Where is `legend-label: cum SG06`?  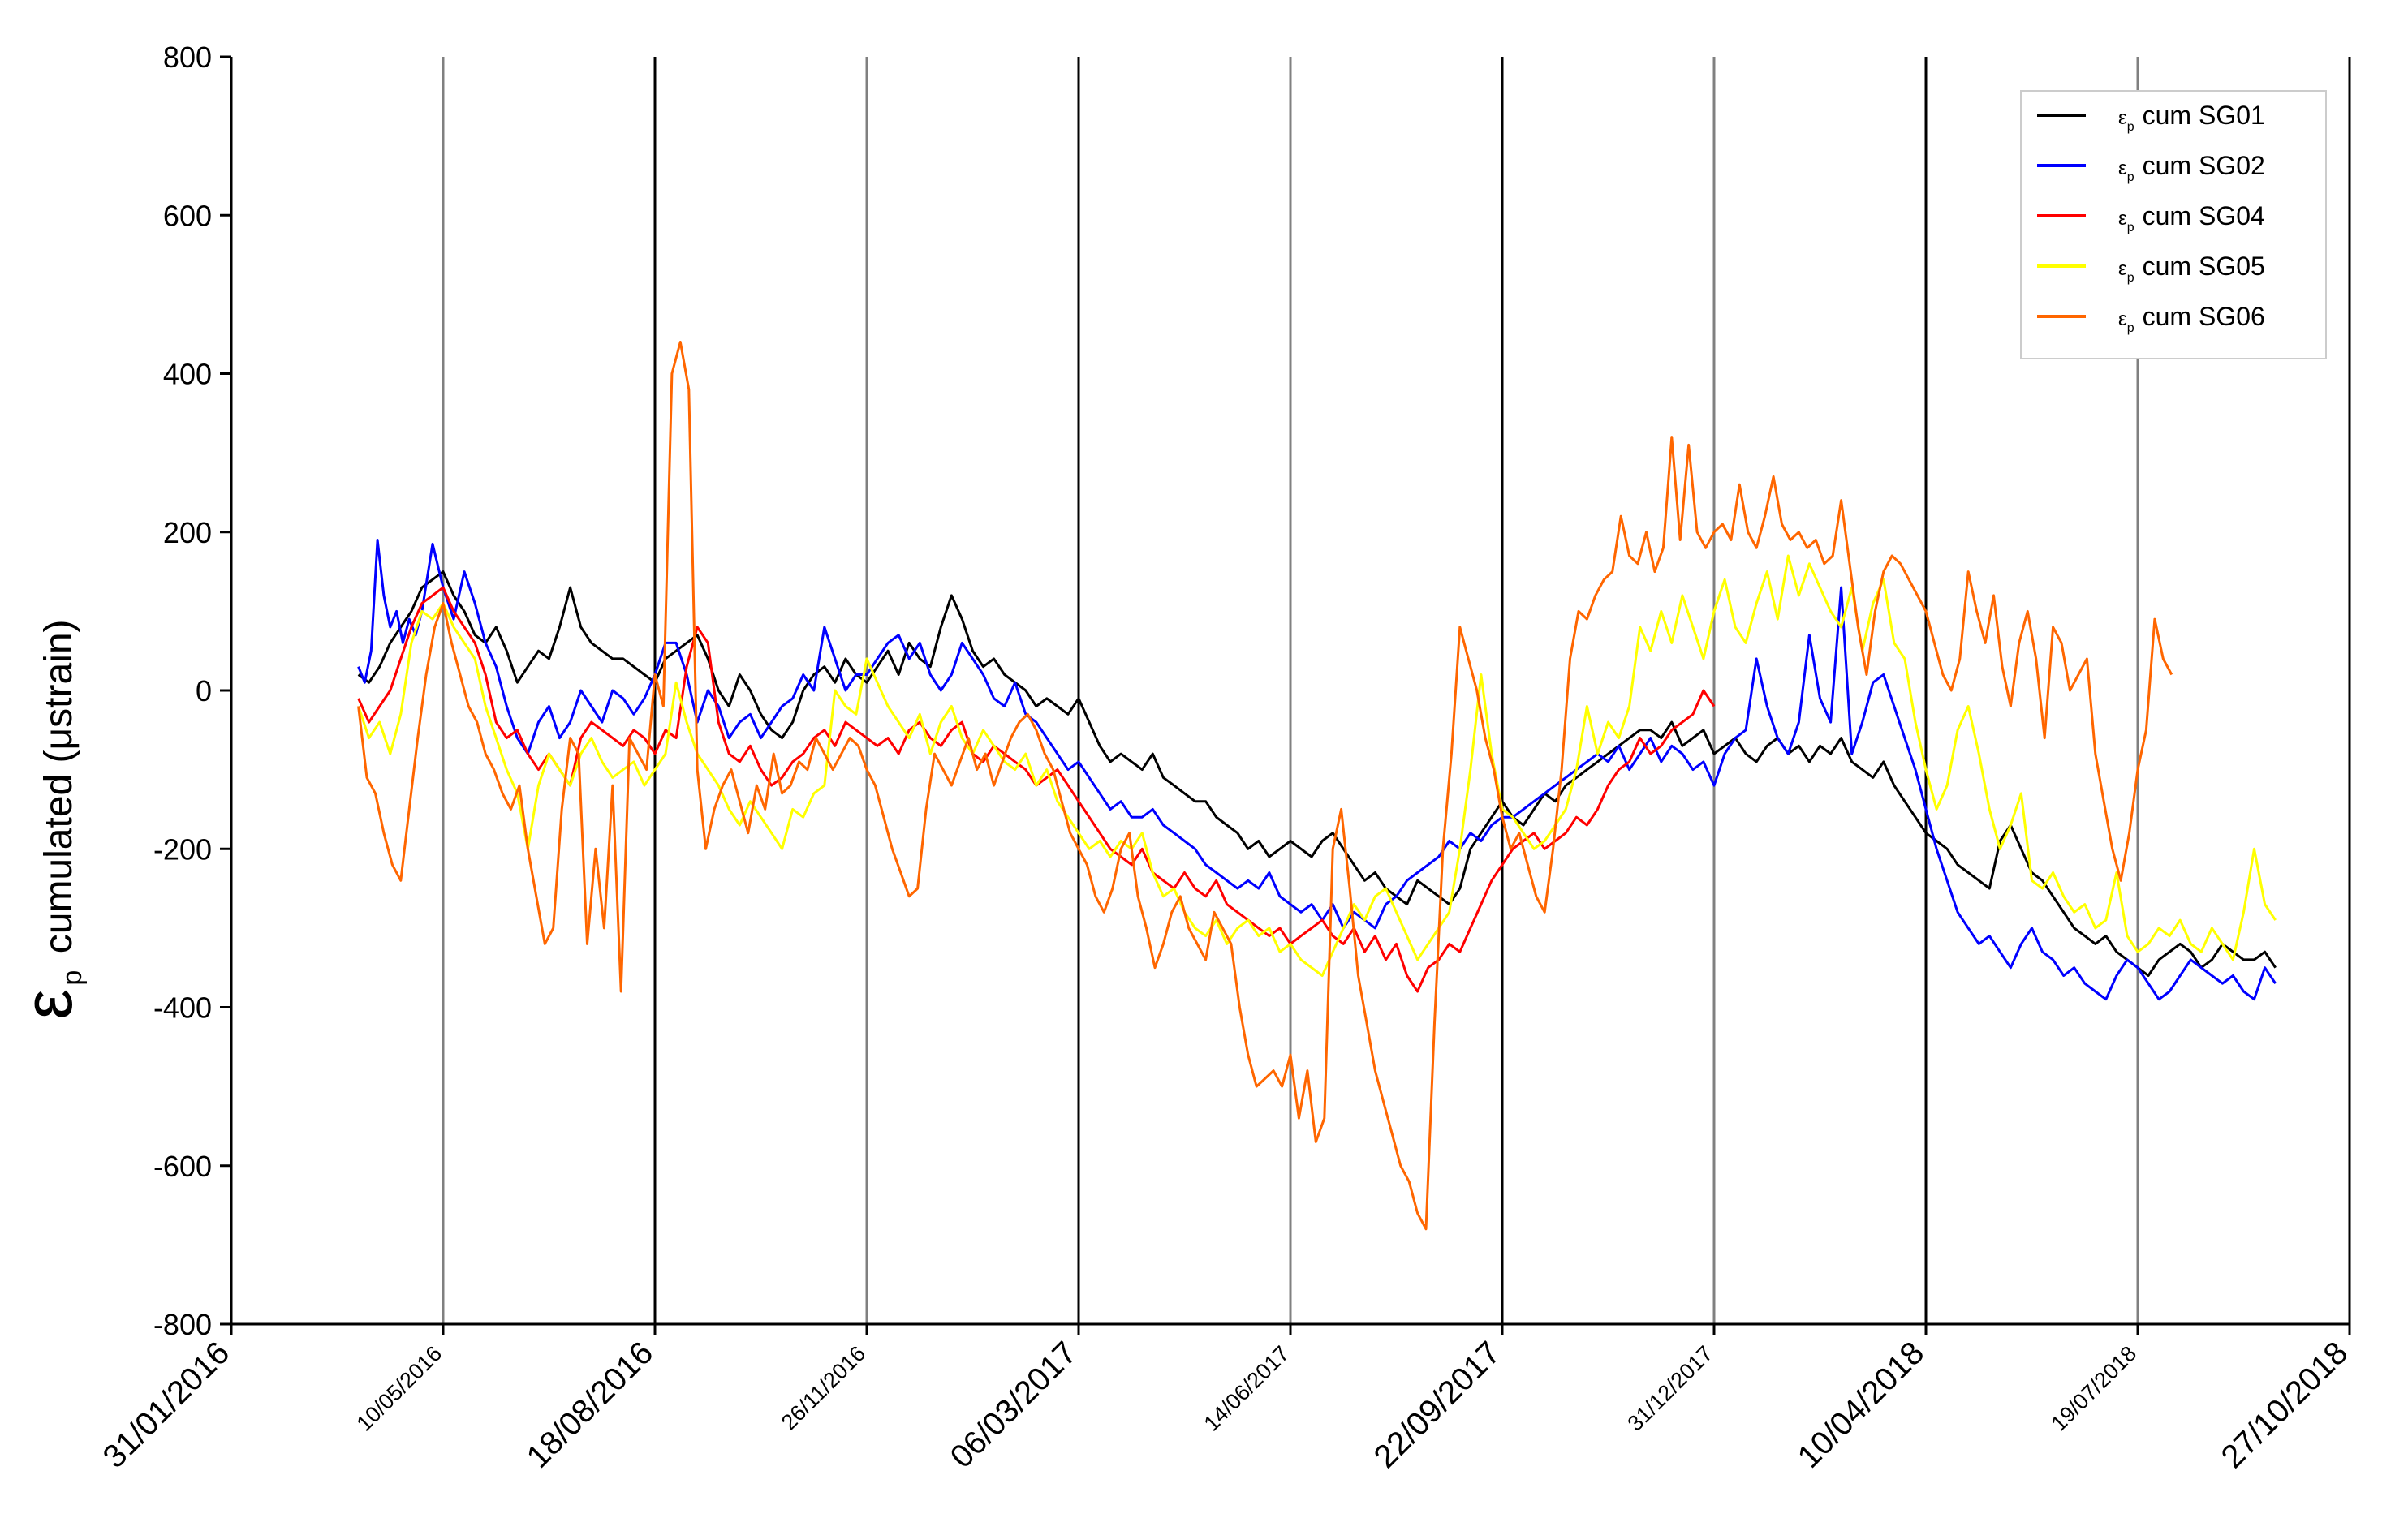
legend-label: cum SG06 is located at coordinates (2204, 316).